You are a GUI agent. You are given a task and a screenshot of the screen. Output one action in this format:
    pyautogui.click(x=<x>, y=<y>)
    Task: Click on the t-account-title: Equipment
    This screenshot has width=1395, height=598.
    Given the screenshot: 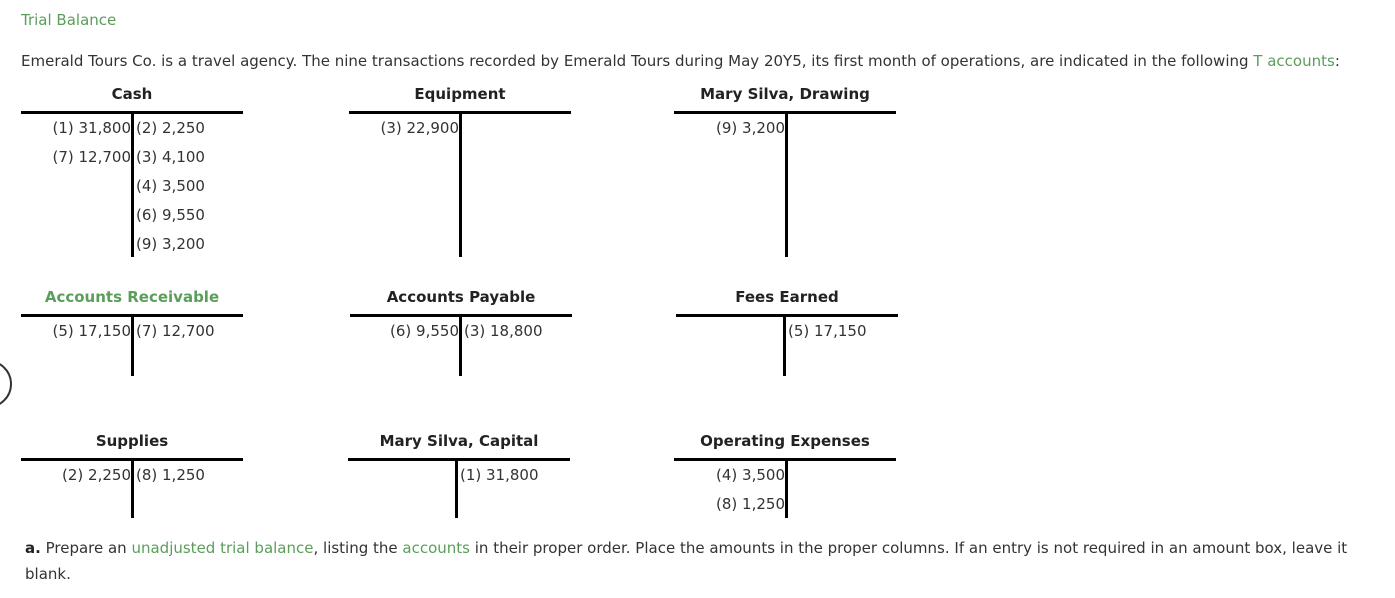 What is the action you would take?
    pyautogui.click(x=460, y=94)
    